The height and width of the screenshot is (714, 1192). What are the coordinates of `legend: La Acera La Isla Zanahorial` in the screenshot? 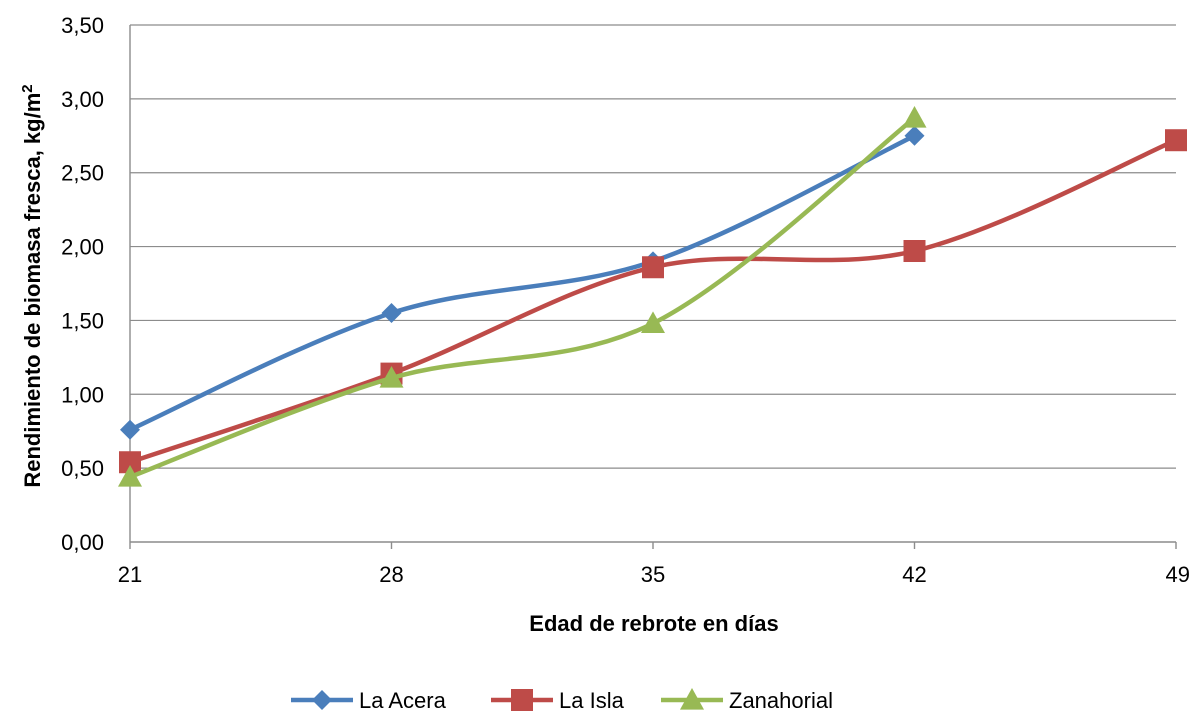 It's located at (562, 700).